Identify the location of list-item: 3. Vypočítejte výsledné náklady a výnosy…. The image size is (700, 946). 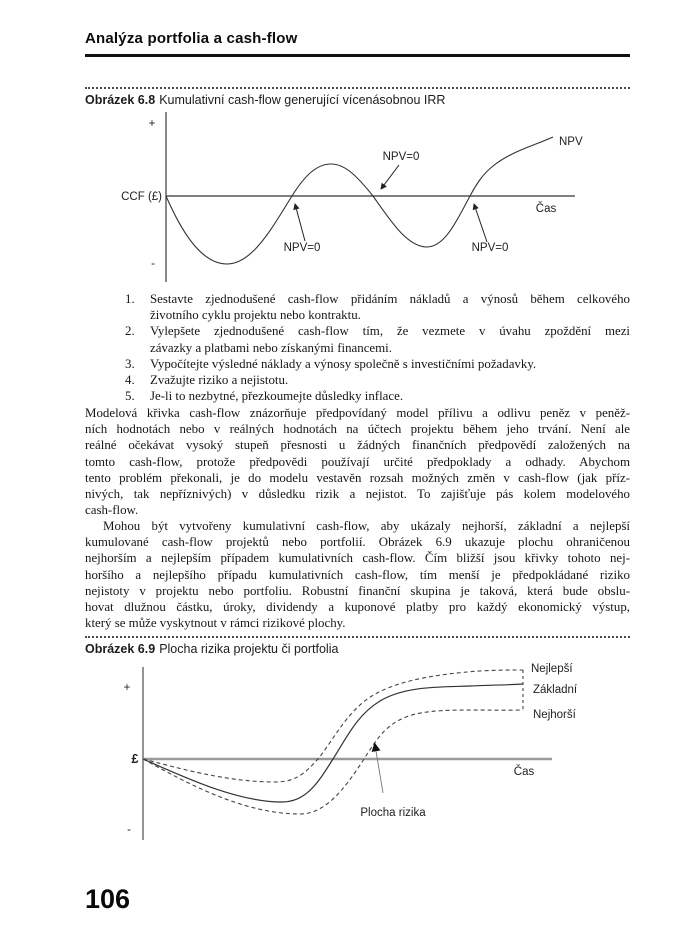
(357, 364).